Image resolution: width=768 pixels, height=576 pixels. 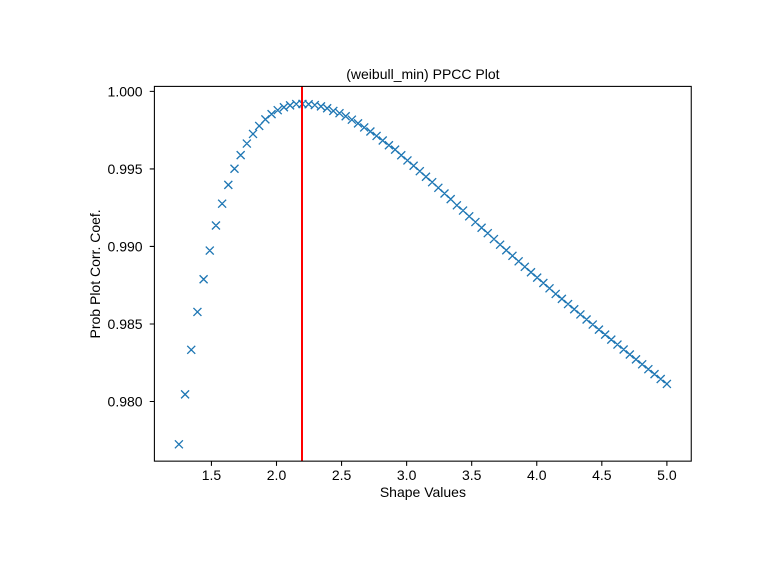 I want to click on svg-text: 5.0, so click(x=667, y=475).